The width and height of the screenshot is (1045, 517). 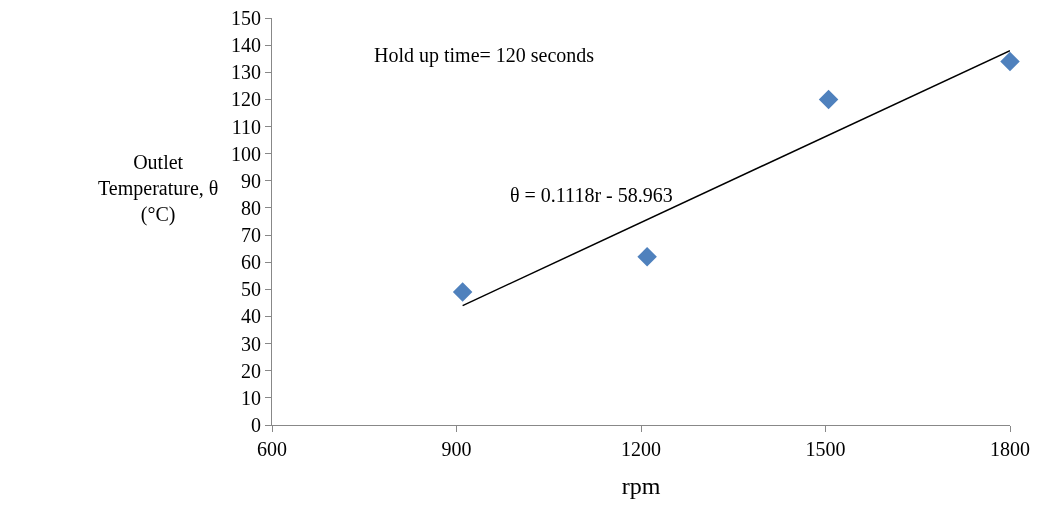 What do you see at coordinates (825, 449) in the screenshot?
I see `x-tick-label: 1500` at bounding box center [825, 449].